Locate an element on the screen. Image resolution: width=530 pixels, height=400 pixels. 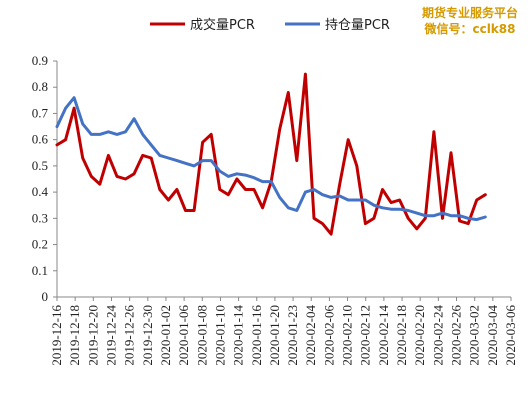
x-tick-label: 2020-02-06 is located at coordinates (328, 335).